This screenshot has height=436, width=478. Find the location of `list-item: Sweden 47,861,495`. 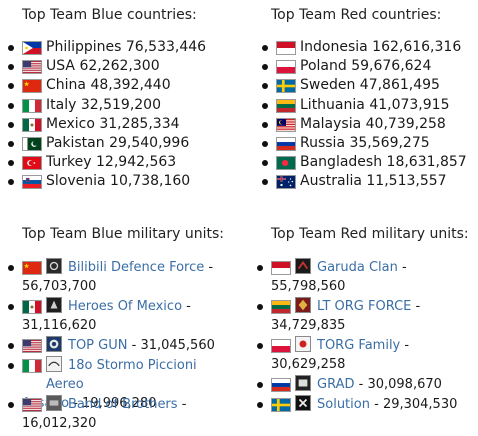

list-item: Sweden 47,861,495 is located at coordinates (364, 85).